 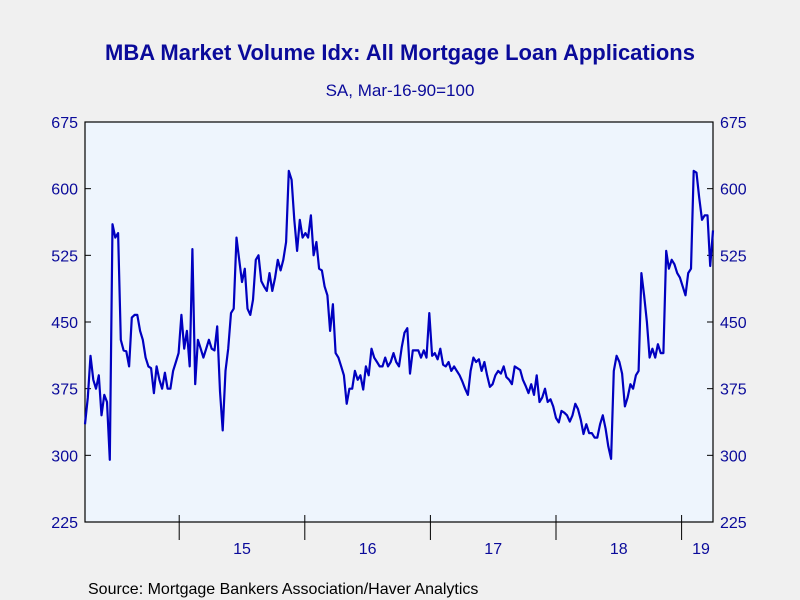 I want to click on y-tick-label-right: 600, so click(x=733, y=190).